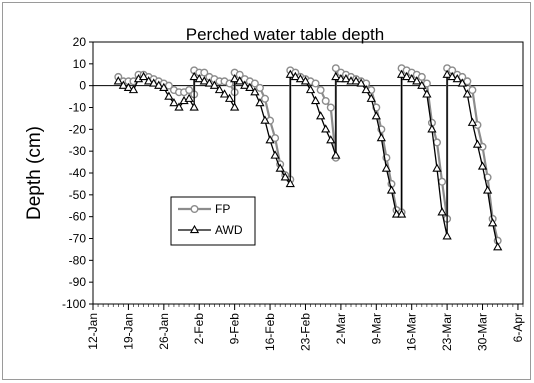 This screenshot has height=383, width=534. I want to click on y-tick-label: -20, so click(78, 129).